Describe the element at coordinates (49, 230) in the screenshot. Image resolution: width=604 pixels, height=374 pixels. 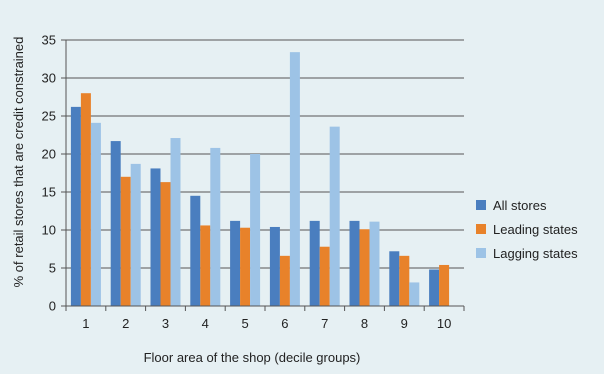
I see `y-tick-label: 10` at that location.